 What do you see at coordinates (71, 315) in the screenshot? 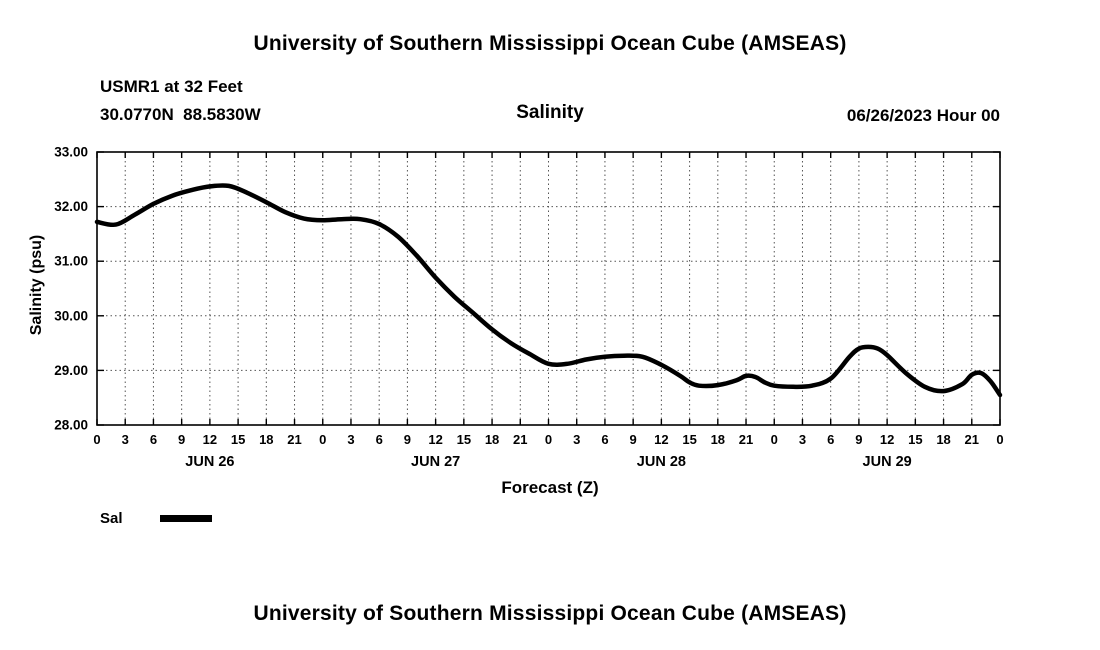
I see `svg-text: 30.00` at bounding box center [71, 315].